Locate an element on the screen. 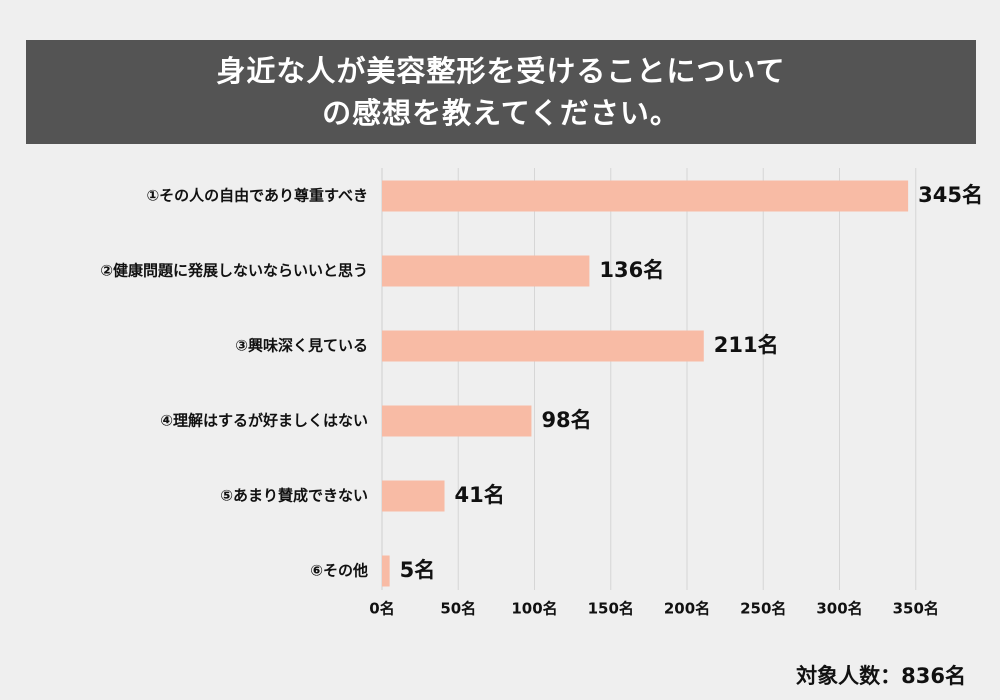 Image resolution: width=1000 pixels, height=700 pixels. category-label: ③興味深く見ている is located at coordinates (301, 346).